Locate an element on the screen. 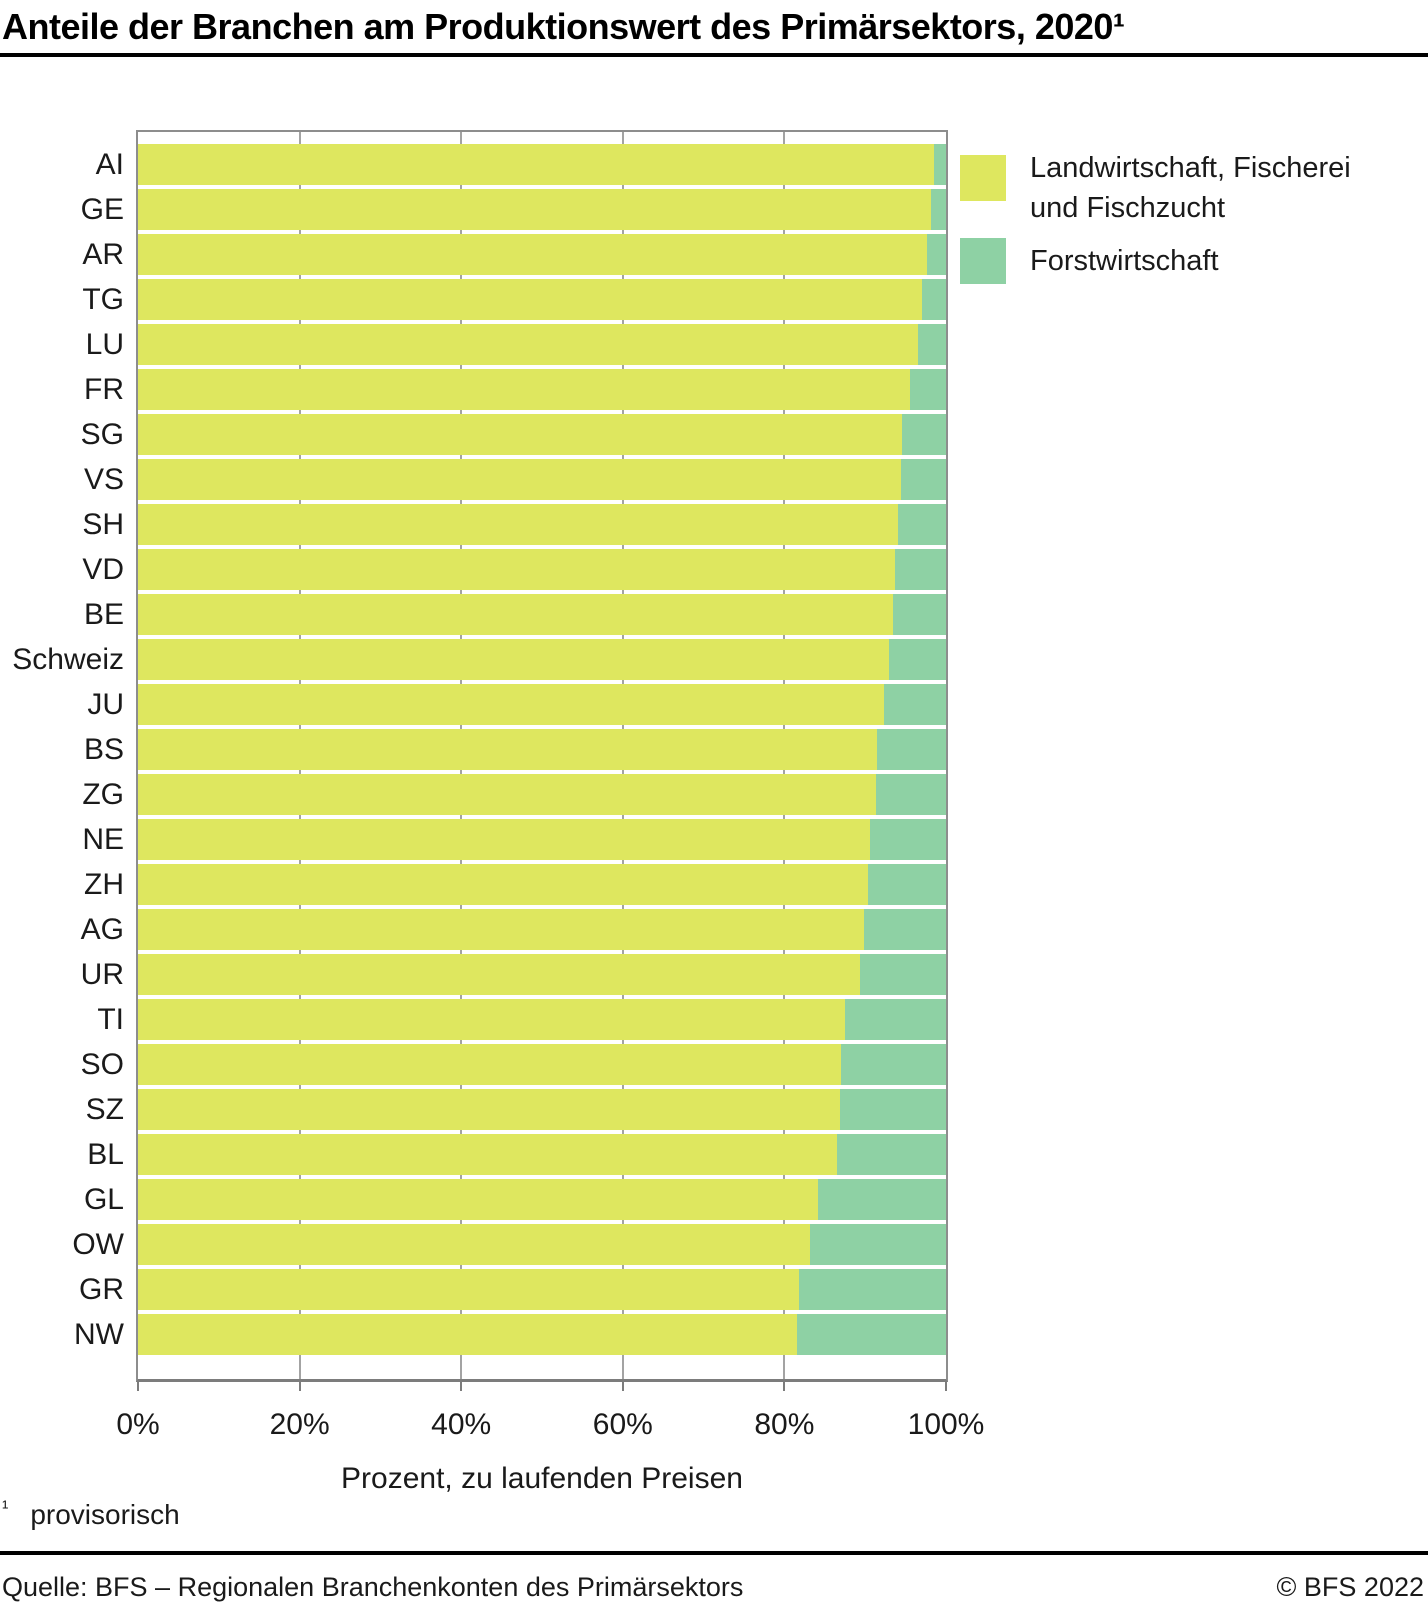 The height and width of the screenshot is (1612, 1428). category-label-NE: NE is located at coordinates (103, 839).